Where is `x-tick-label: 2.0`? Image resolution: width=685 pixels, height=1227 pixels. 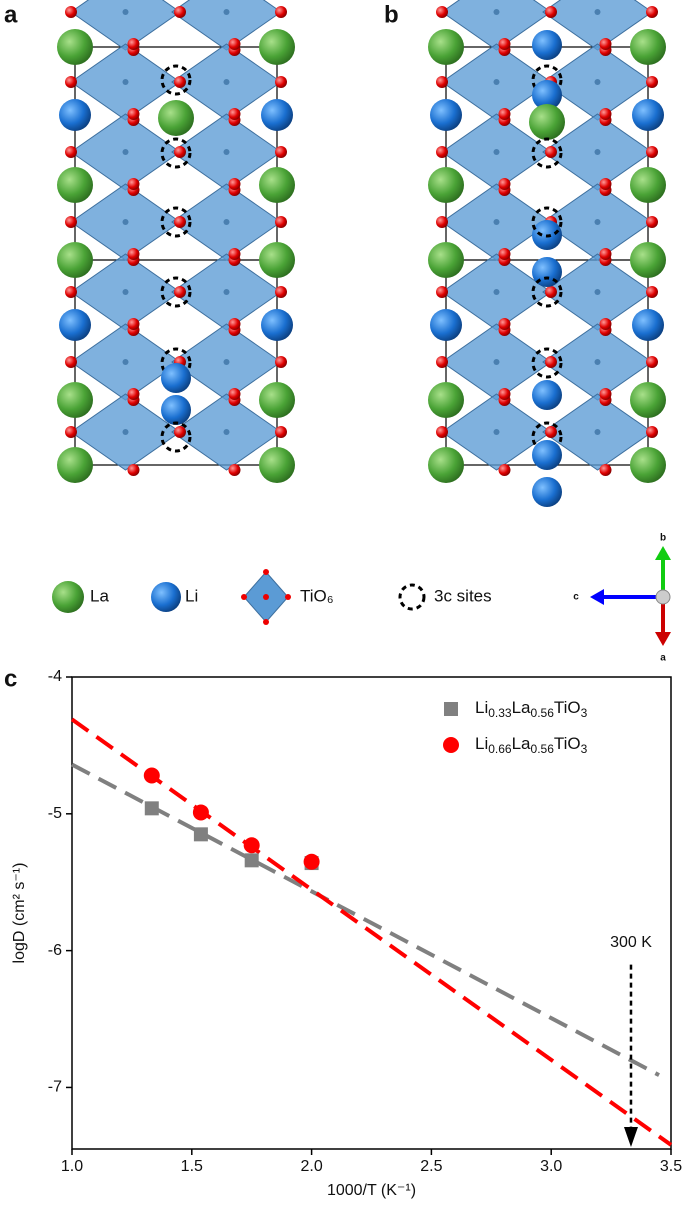 x-tick-label: 2.0 is located at coordinates (311, 1166).